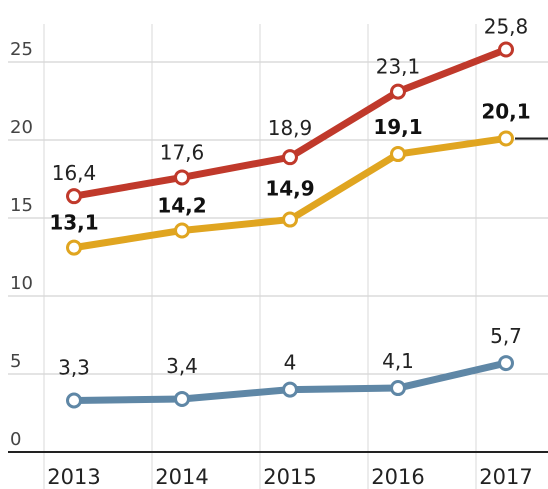 The image size is (548, 489). Describe the element at coordinates (182, 152) in the screenshot. I see `data-label: 17,6` at that location.